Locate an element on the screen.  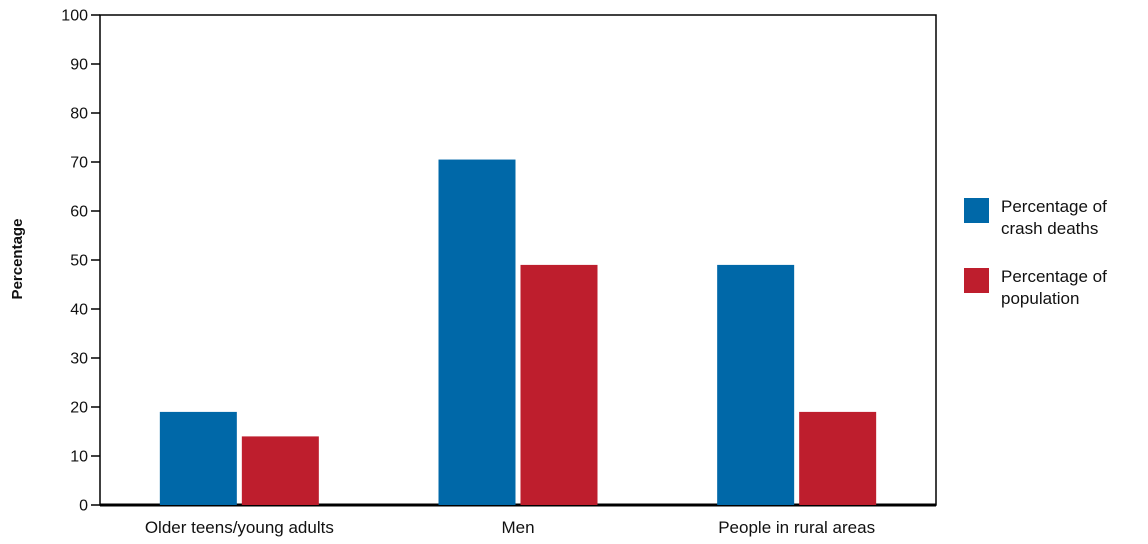
y-axis-label: Percentage is located at coordinates (17, 259).